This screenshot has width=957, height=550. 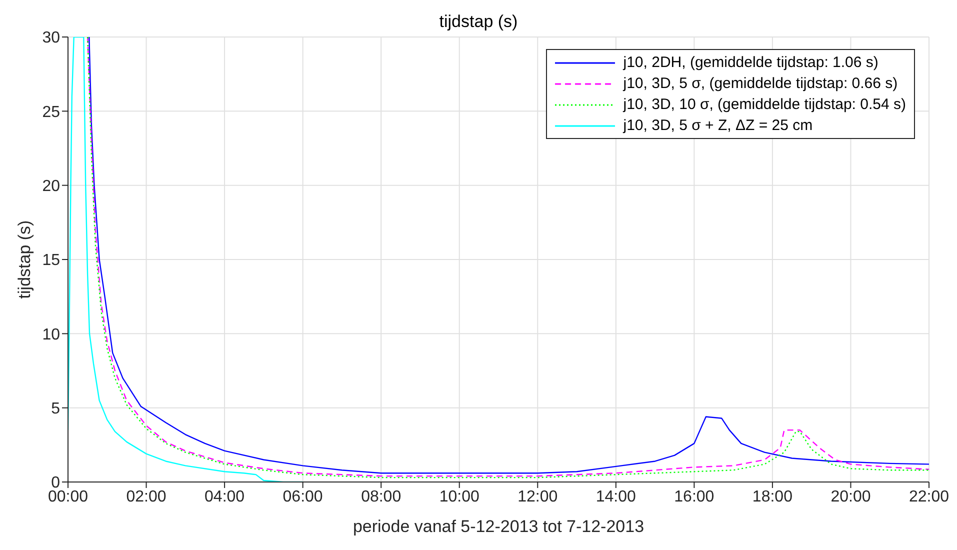 I want to click on y-tick-label: 15, so click(x=51, y=261).